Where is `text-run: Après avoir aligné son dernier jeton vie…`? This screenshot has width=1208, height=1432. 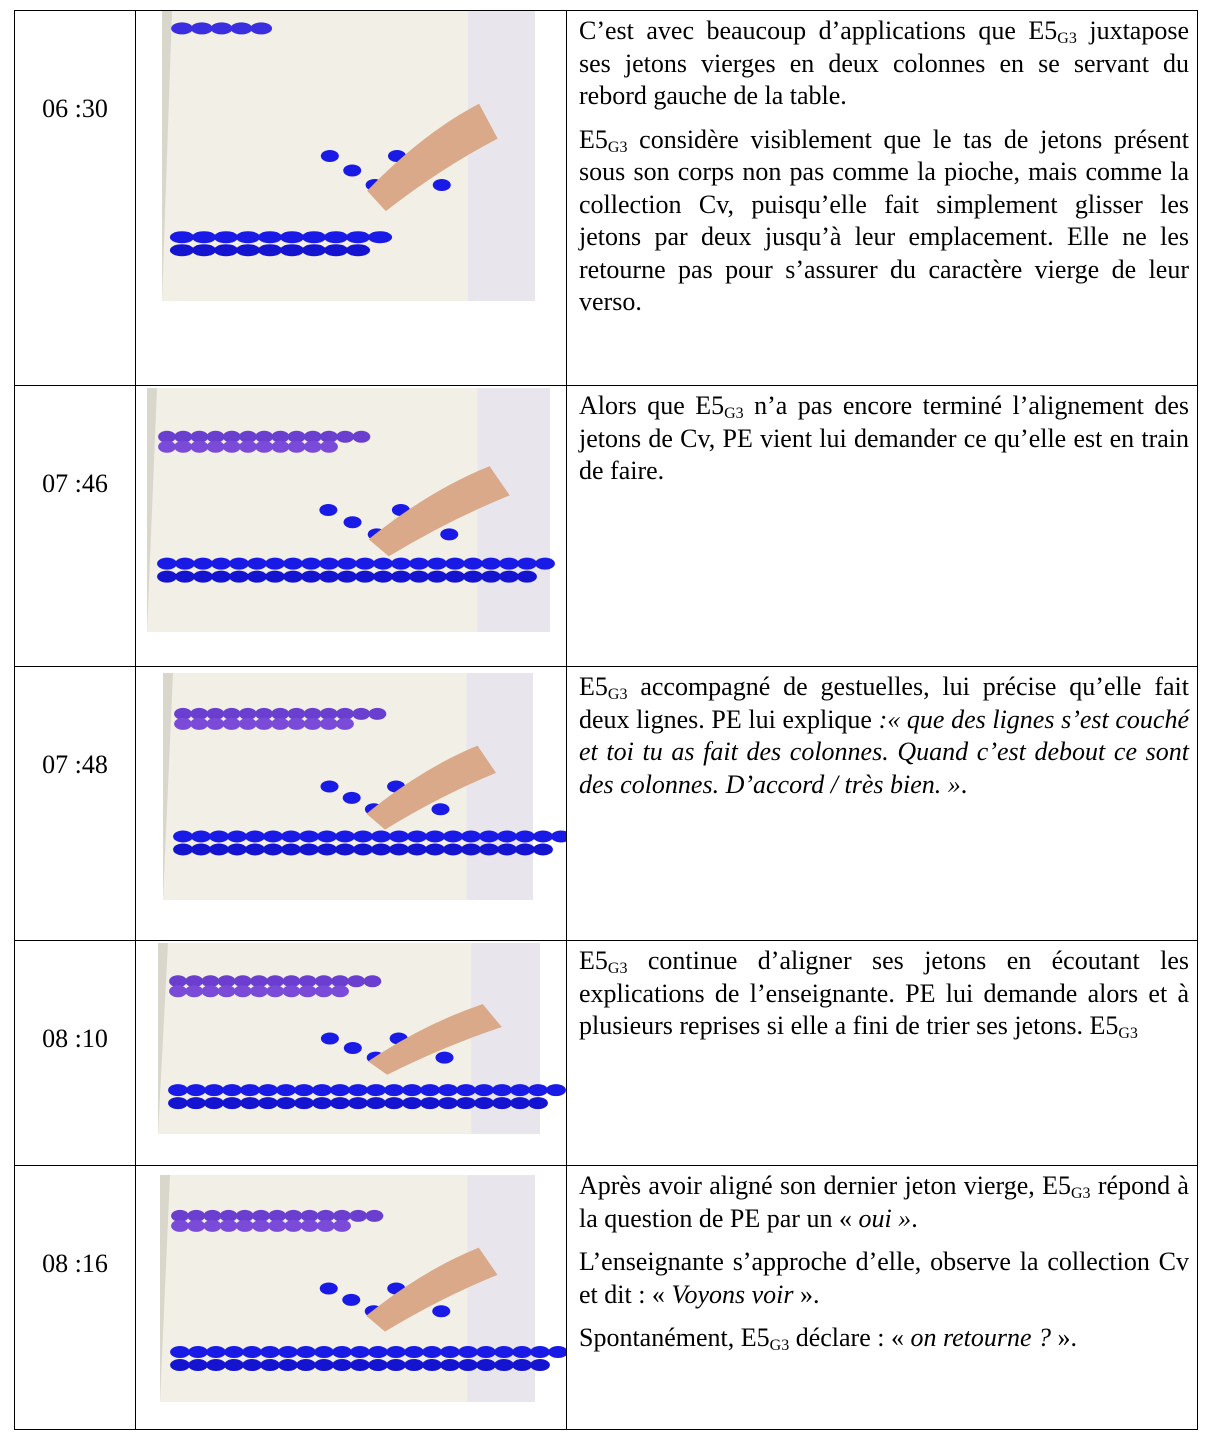
text-run: Après avoir aligné son dernier jeton vie… is located at coordinates (825, 1185).